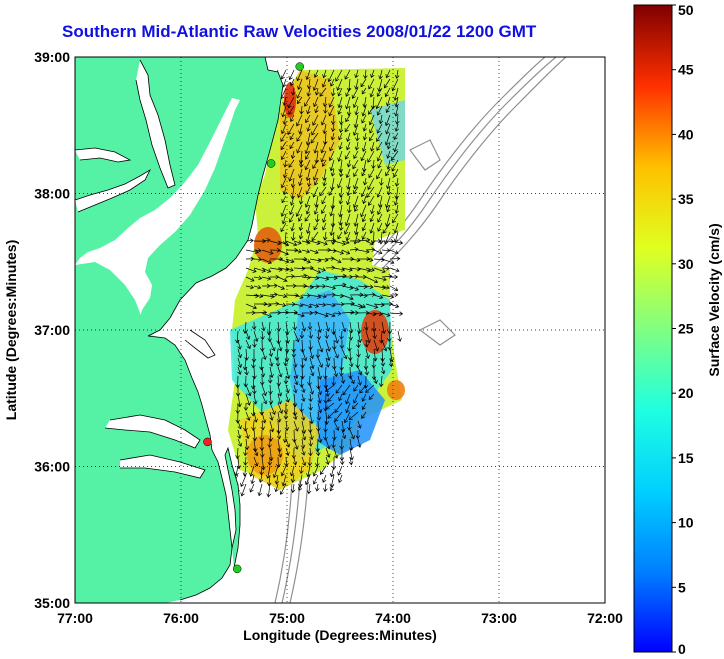  I want to click on colorbar-tick-label: 20, so click(686, 393).